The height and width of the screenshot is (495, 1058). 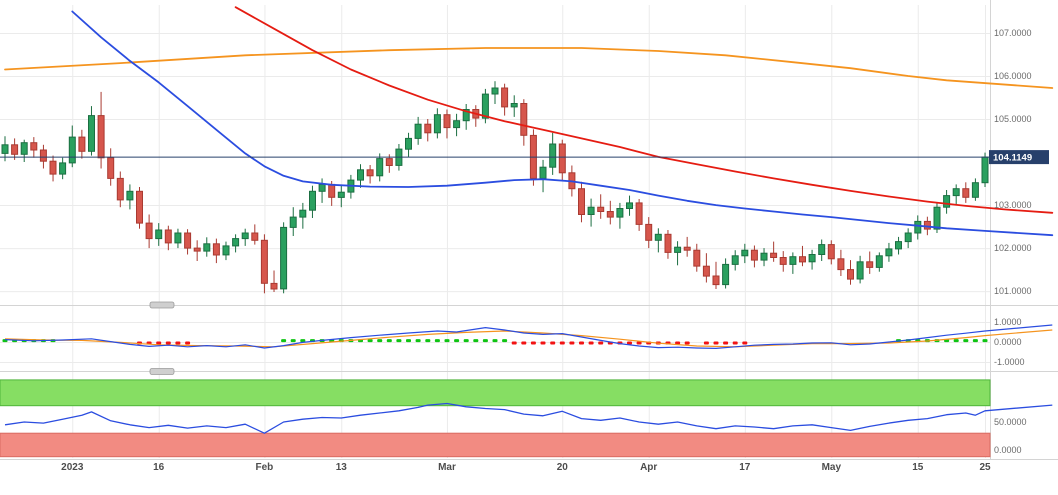 What do you see at coordinates (342, 467) in the screenshot?
I see `time-axis-label: 13` at bounding box center [342, 467].